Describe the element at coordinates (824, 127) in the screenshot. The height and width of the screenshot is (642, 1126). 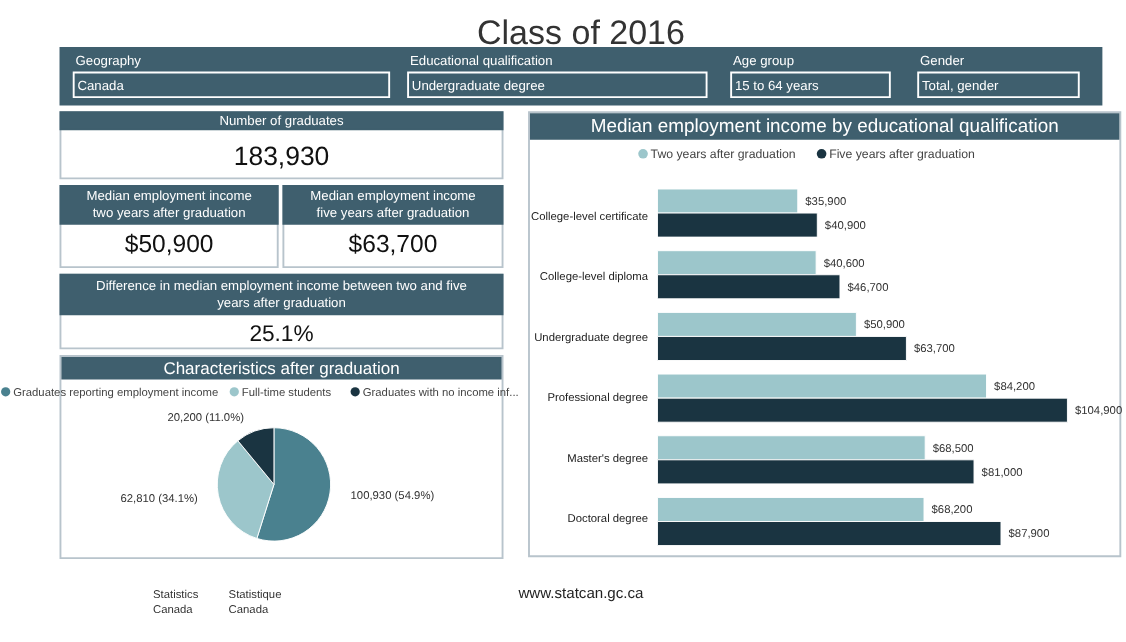
I see `chart-title: Median employment income by educational qualification` at that location.